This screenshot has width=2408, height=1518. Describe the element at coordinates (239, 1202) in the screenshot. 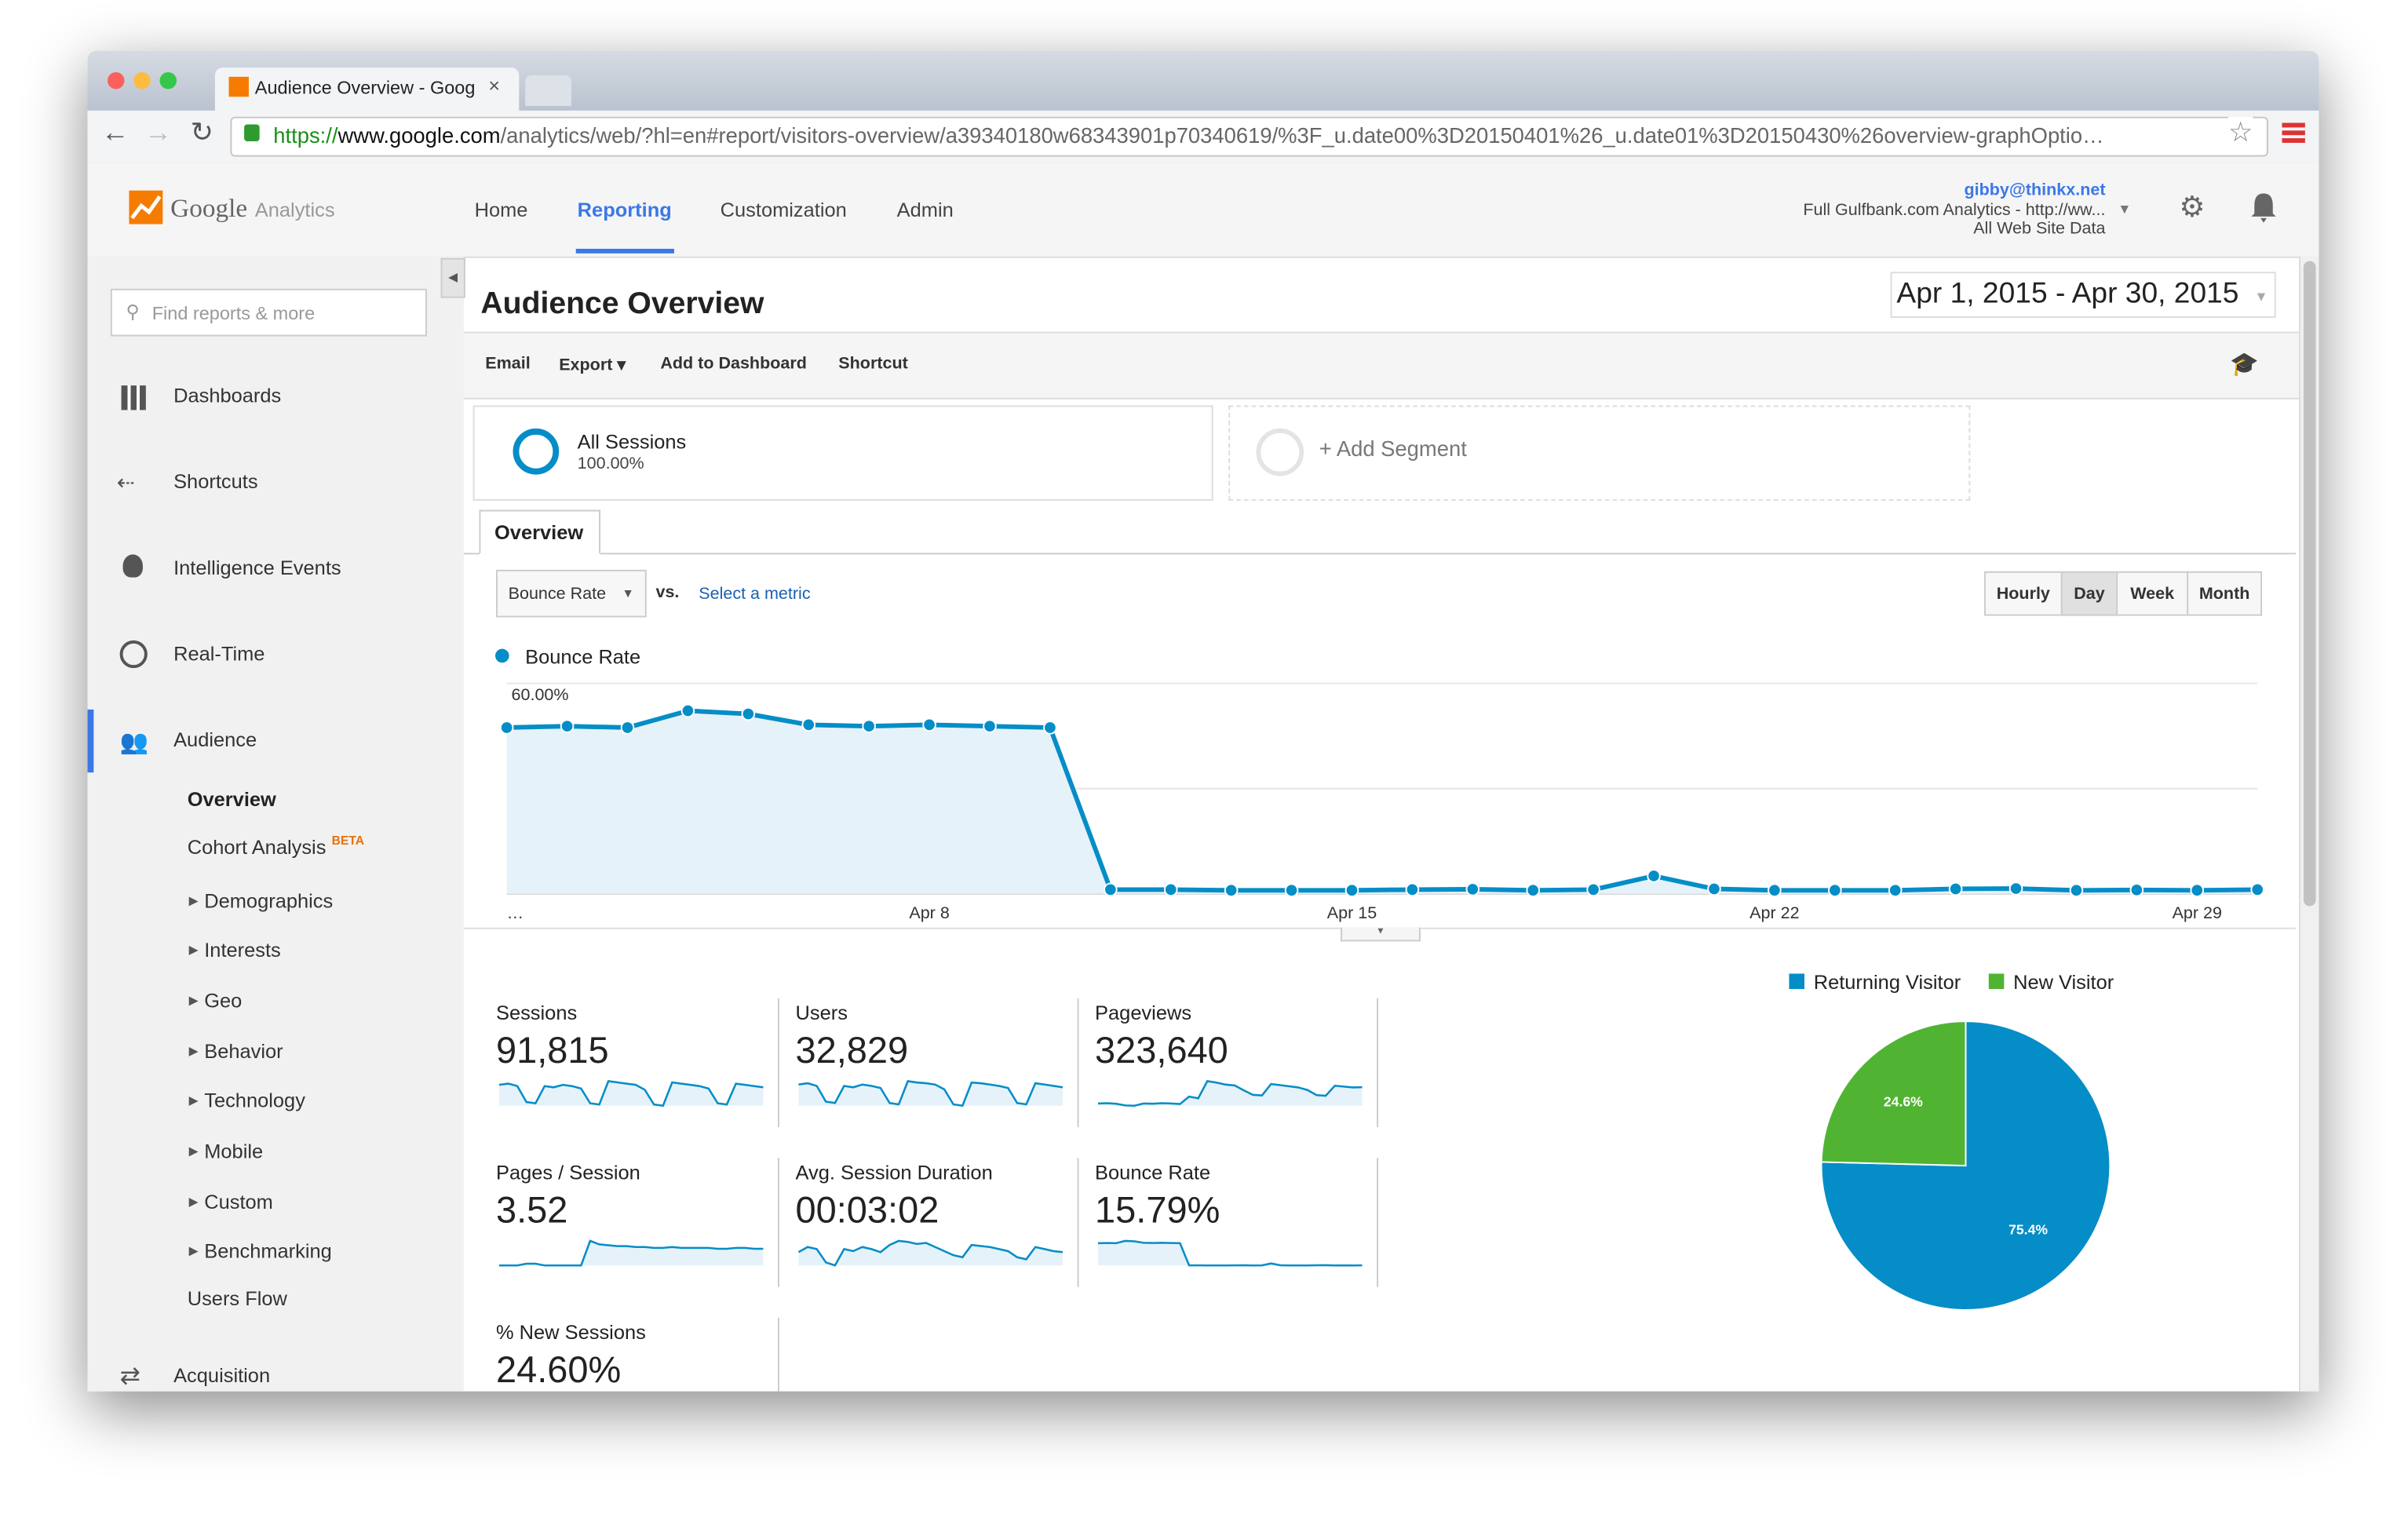

I see `audience-subitem: Custom` at that location.